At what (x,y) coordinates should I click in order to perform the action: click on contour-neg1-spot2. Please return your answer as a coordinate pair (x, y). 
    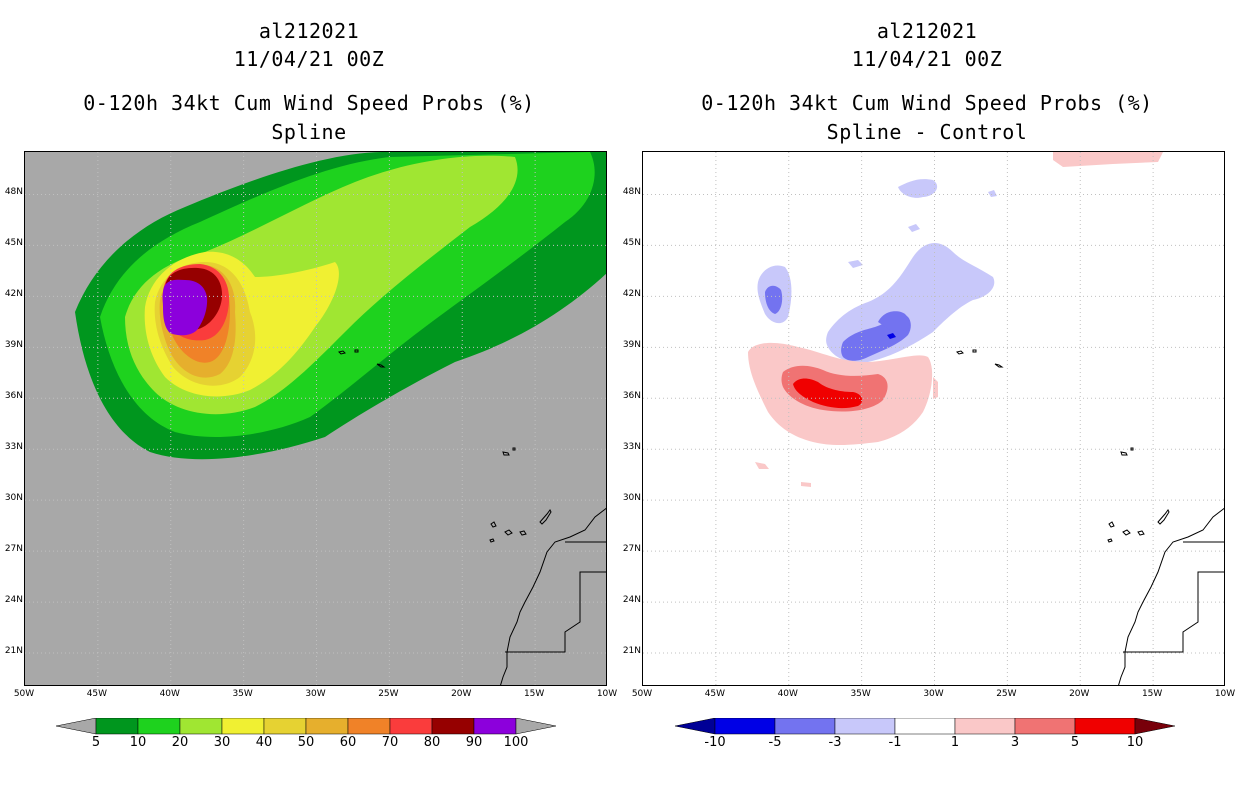
    Looking at the image, I should click on (914, 228).